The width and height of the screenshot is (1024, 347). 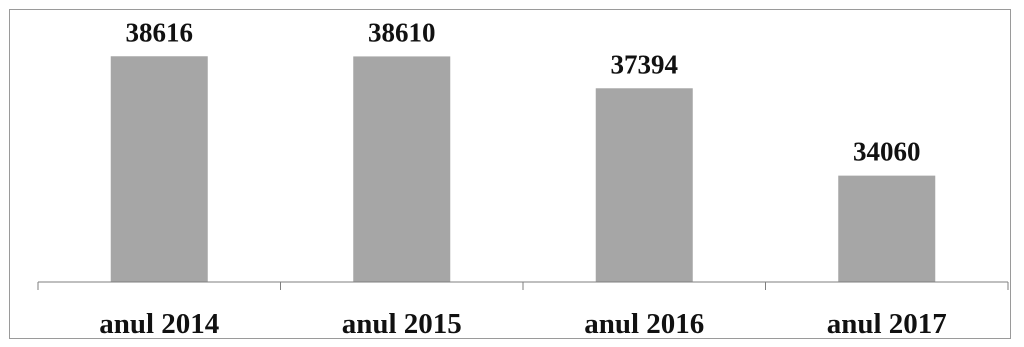 What do you see at coordinates (159, 169) in the screenshot?
I see `bar-anul-2014` at bounding box center [159, 169].